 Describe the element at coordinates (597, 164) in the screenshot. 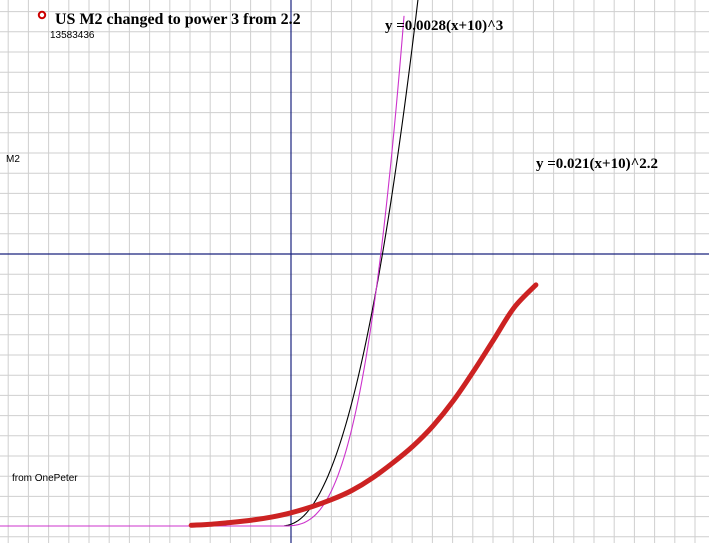

I see `annotation-power-formula: y =0.021(x+10)^2.2` at that location.